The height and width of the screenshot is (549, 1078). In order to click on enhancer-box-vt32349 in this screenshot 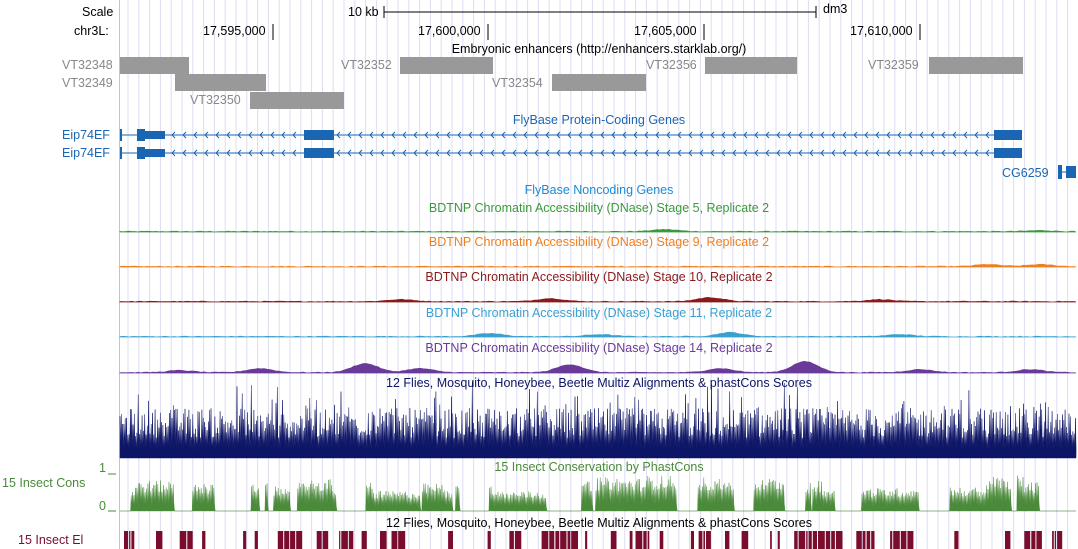, I will do `click(220, 82)`.